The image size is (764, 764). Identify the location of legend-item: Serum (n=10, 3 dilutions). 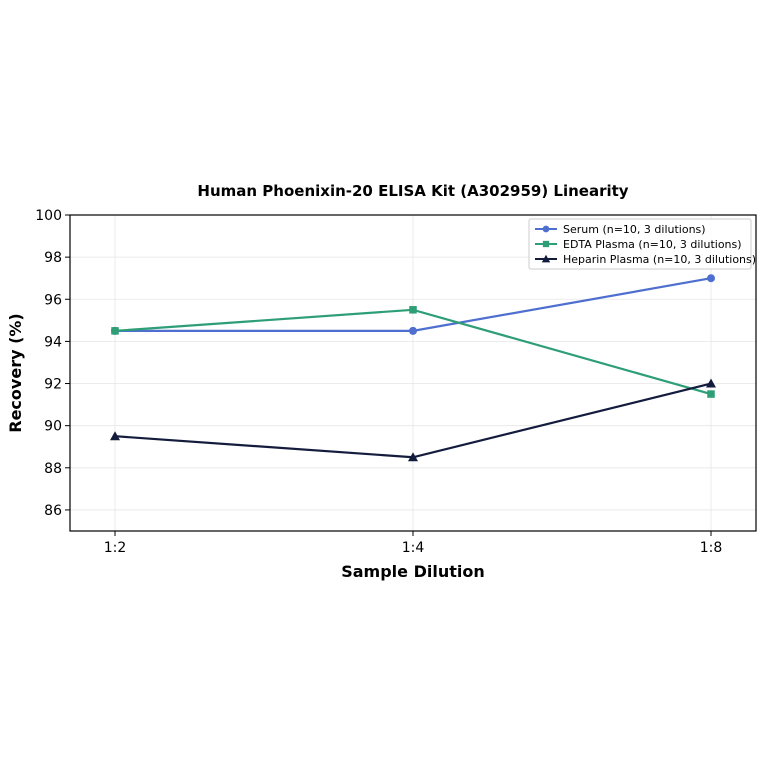
(620, 229).